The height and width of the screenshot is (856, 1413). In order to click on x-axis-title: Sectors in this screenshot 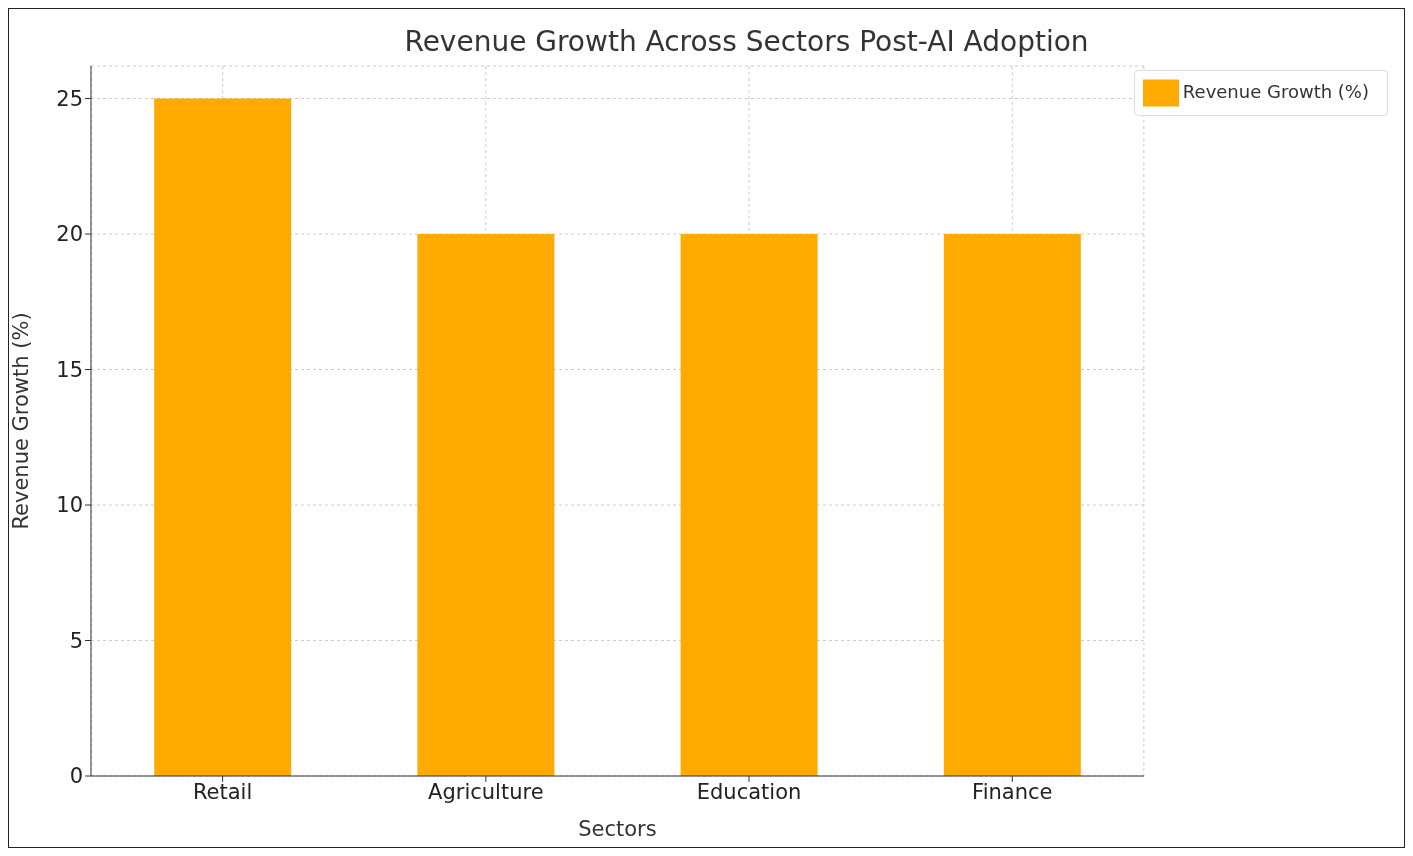, I will do `click(617, 829)`.